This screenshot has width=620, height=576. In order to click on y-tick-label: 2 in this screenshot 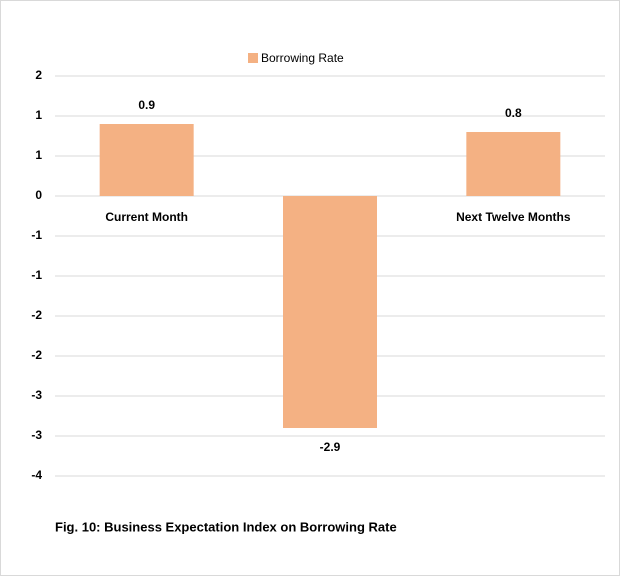, I will do `click(38, 75)`.